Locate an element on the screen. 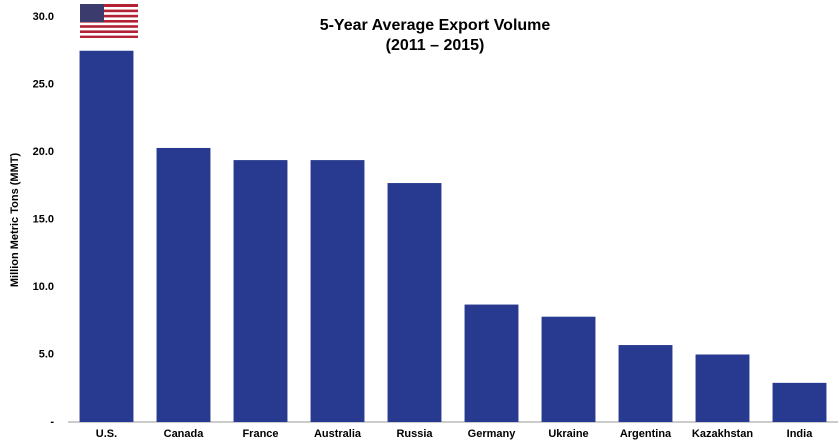  x-tick-label: U.S. is located at coordinates (106, 434).